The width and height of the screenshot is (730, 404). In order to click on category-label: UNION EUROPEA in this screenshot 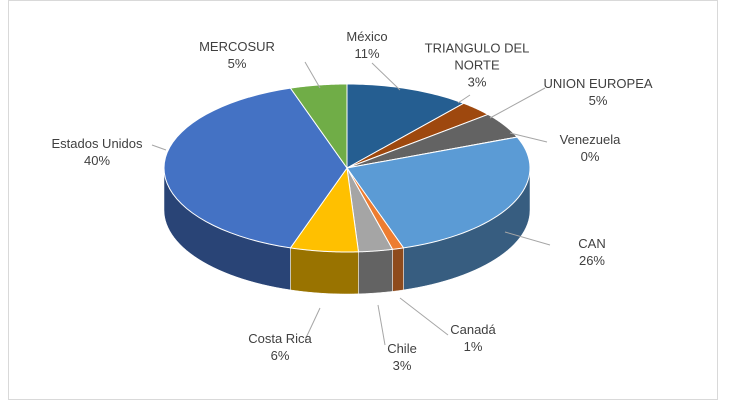, I will do `click(598, 83)`.